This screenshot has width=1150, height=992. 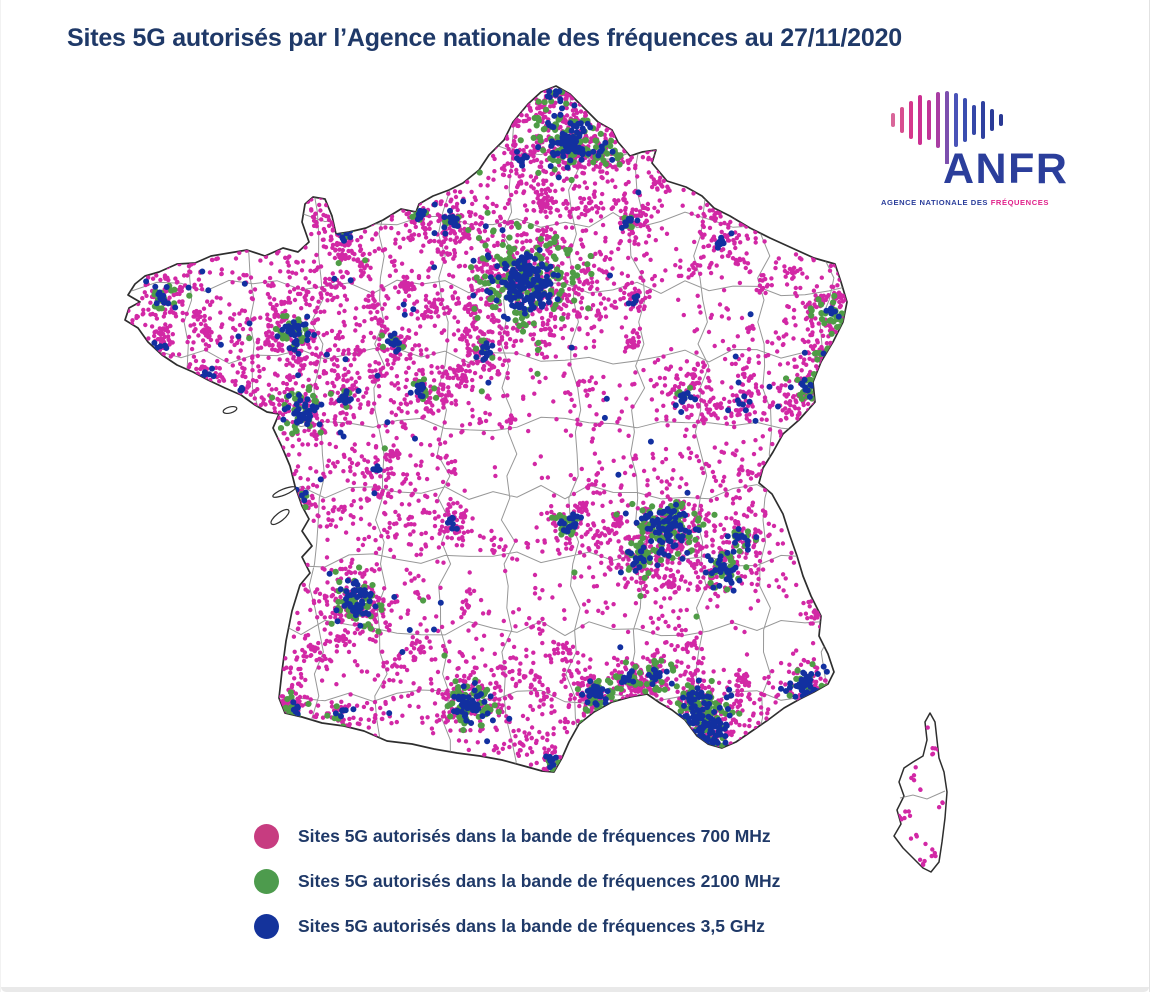 I want to click on anfr-tagline-accent: FRÉQUENCES, so click(x=1019, y=202).